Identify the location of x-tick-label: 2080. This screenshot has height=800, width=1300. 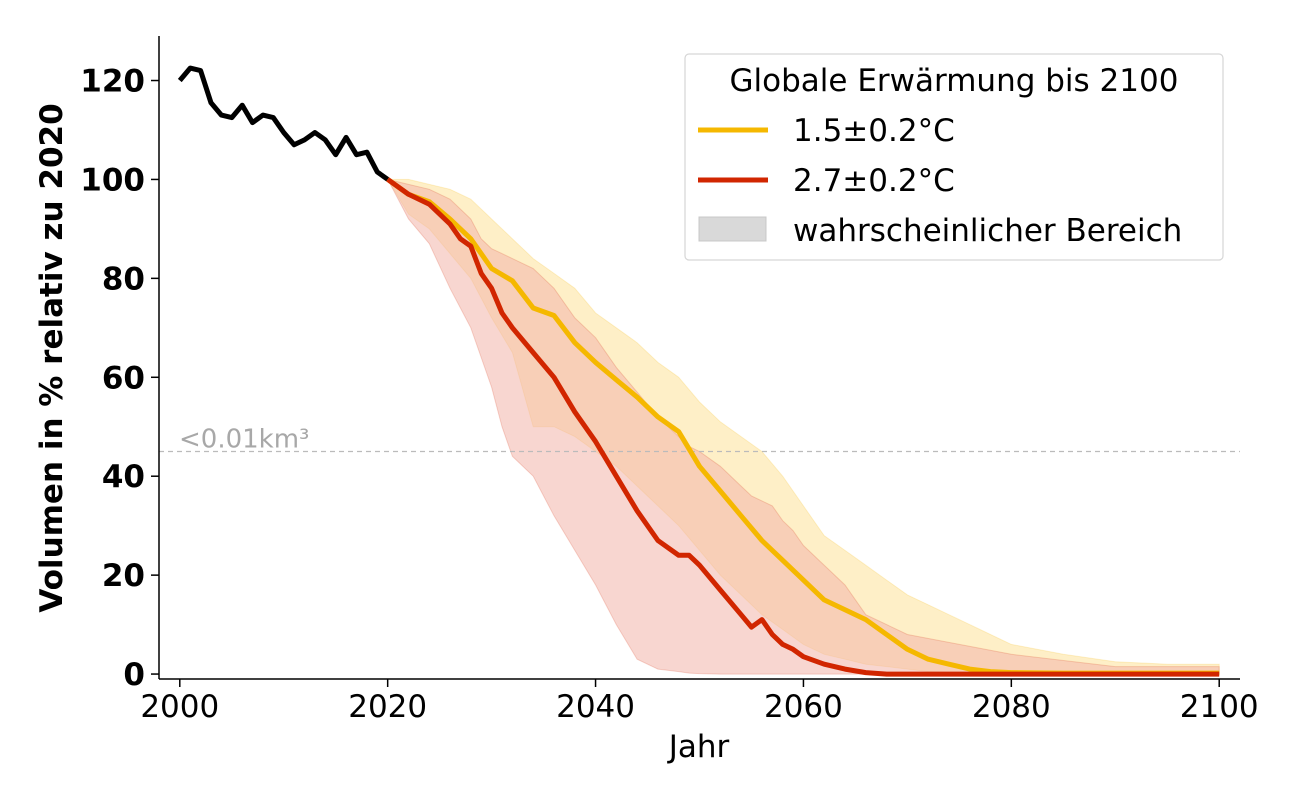
(1011, 707).